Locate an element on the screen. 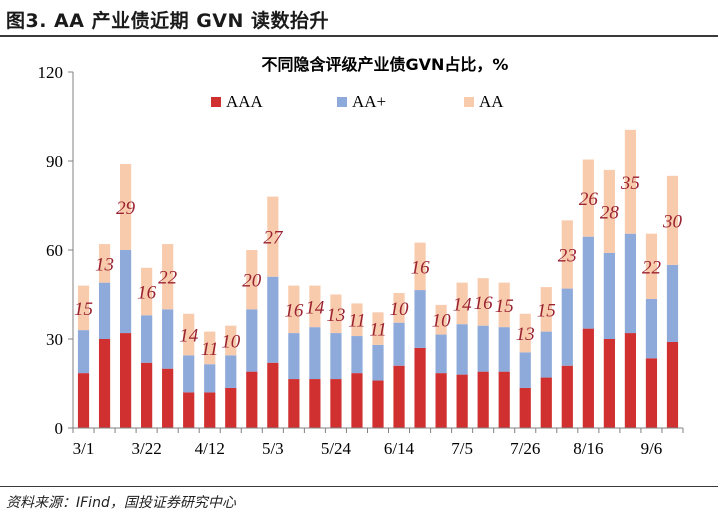 The image size is (718, 516). legend-label: AA+ is located at coordinates (369, 101).